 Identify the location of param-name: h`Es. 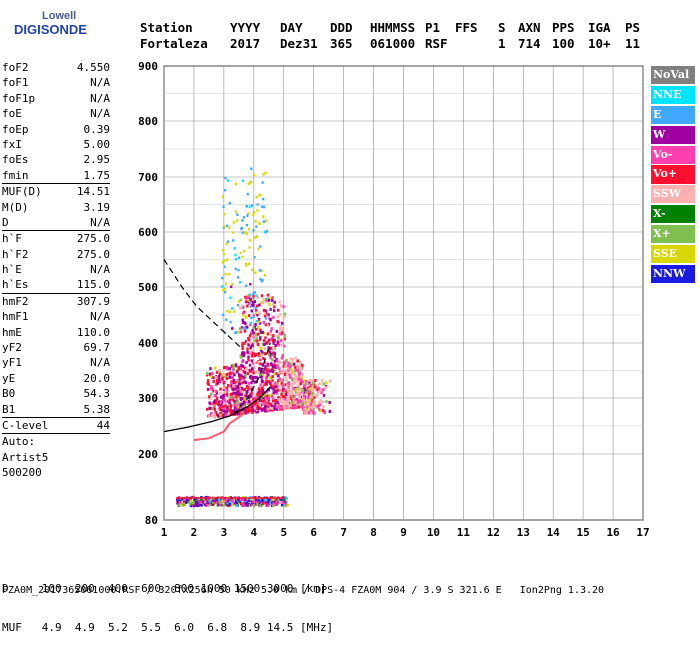
(15, 285).